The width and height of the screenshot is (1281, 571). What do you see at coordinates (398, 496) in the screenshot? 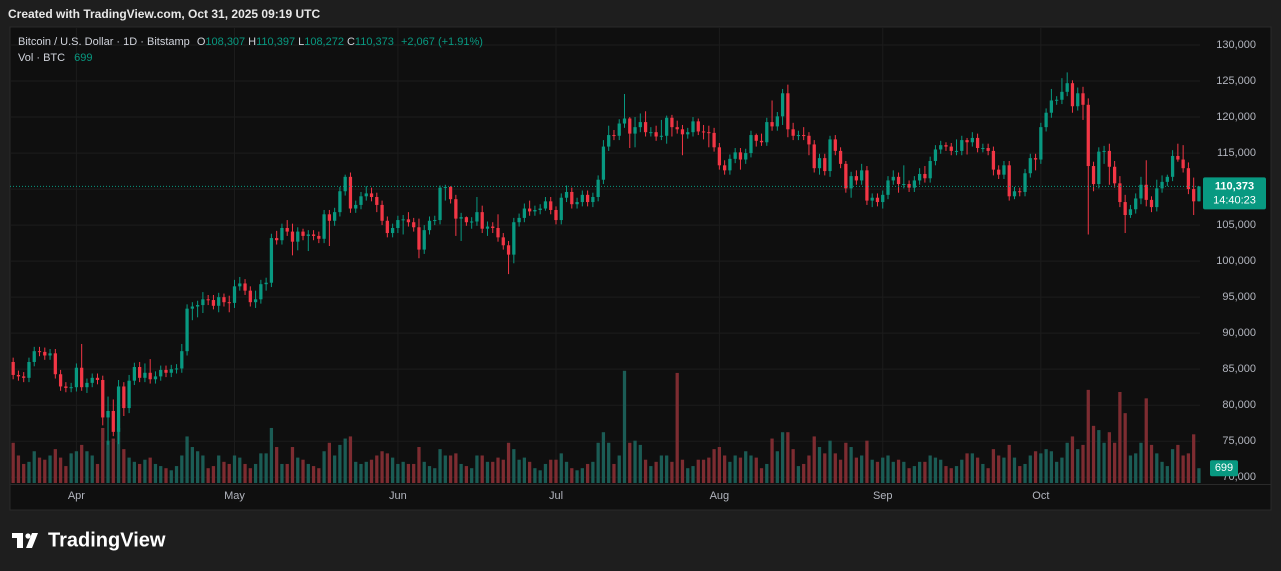
I see `x-tick-label: Jun` at bounding box center [398, 496].